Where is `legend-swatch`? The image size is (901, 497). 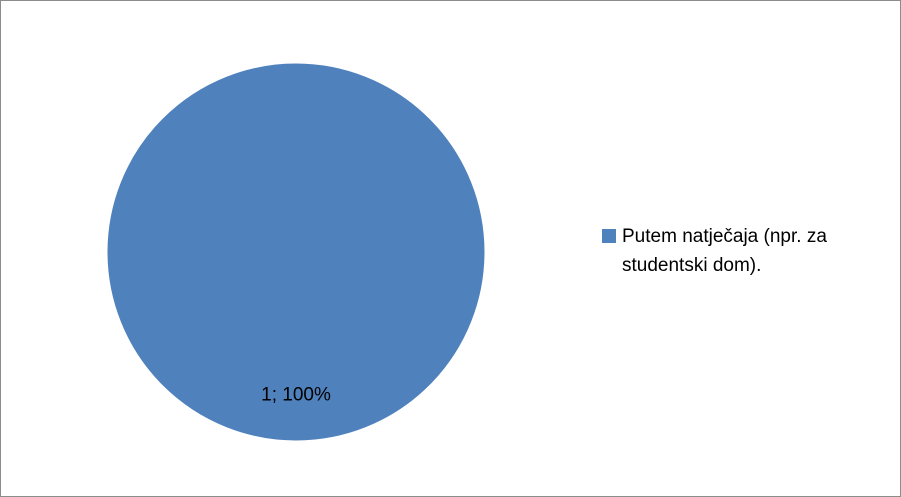
legend-swatch is located at coordinates (609, 236).